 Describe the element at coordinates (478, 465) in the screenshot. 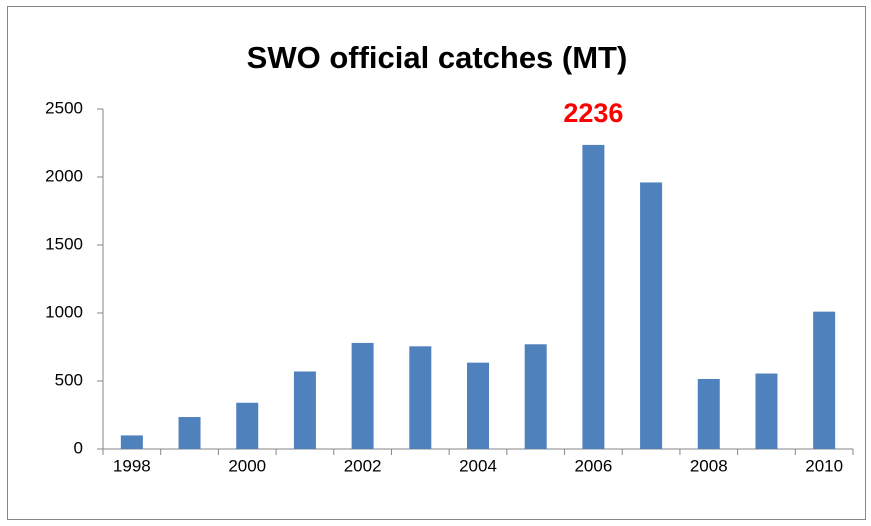

I see `x-tick-label: 2004` at that location.